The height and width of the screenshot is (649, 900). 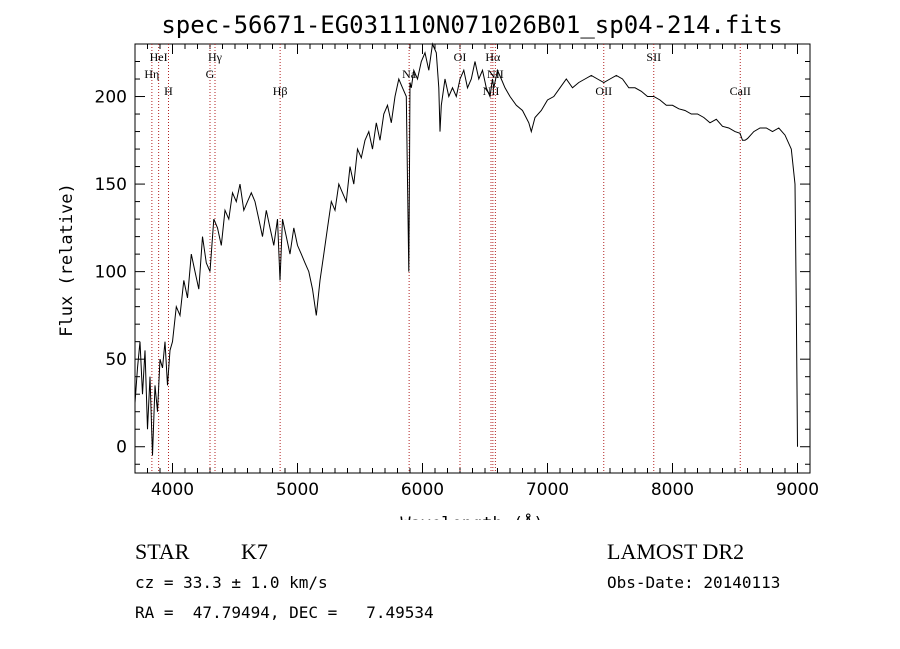 I want to click on y-tick-label: 50, so click(x=116, y=360).